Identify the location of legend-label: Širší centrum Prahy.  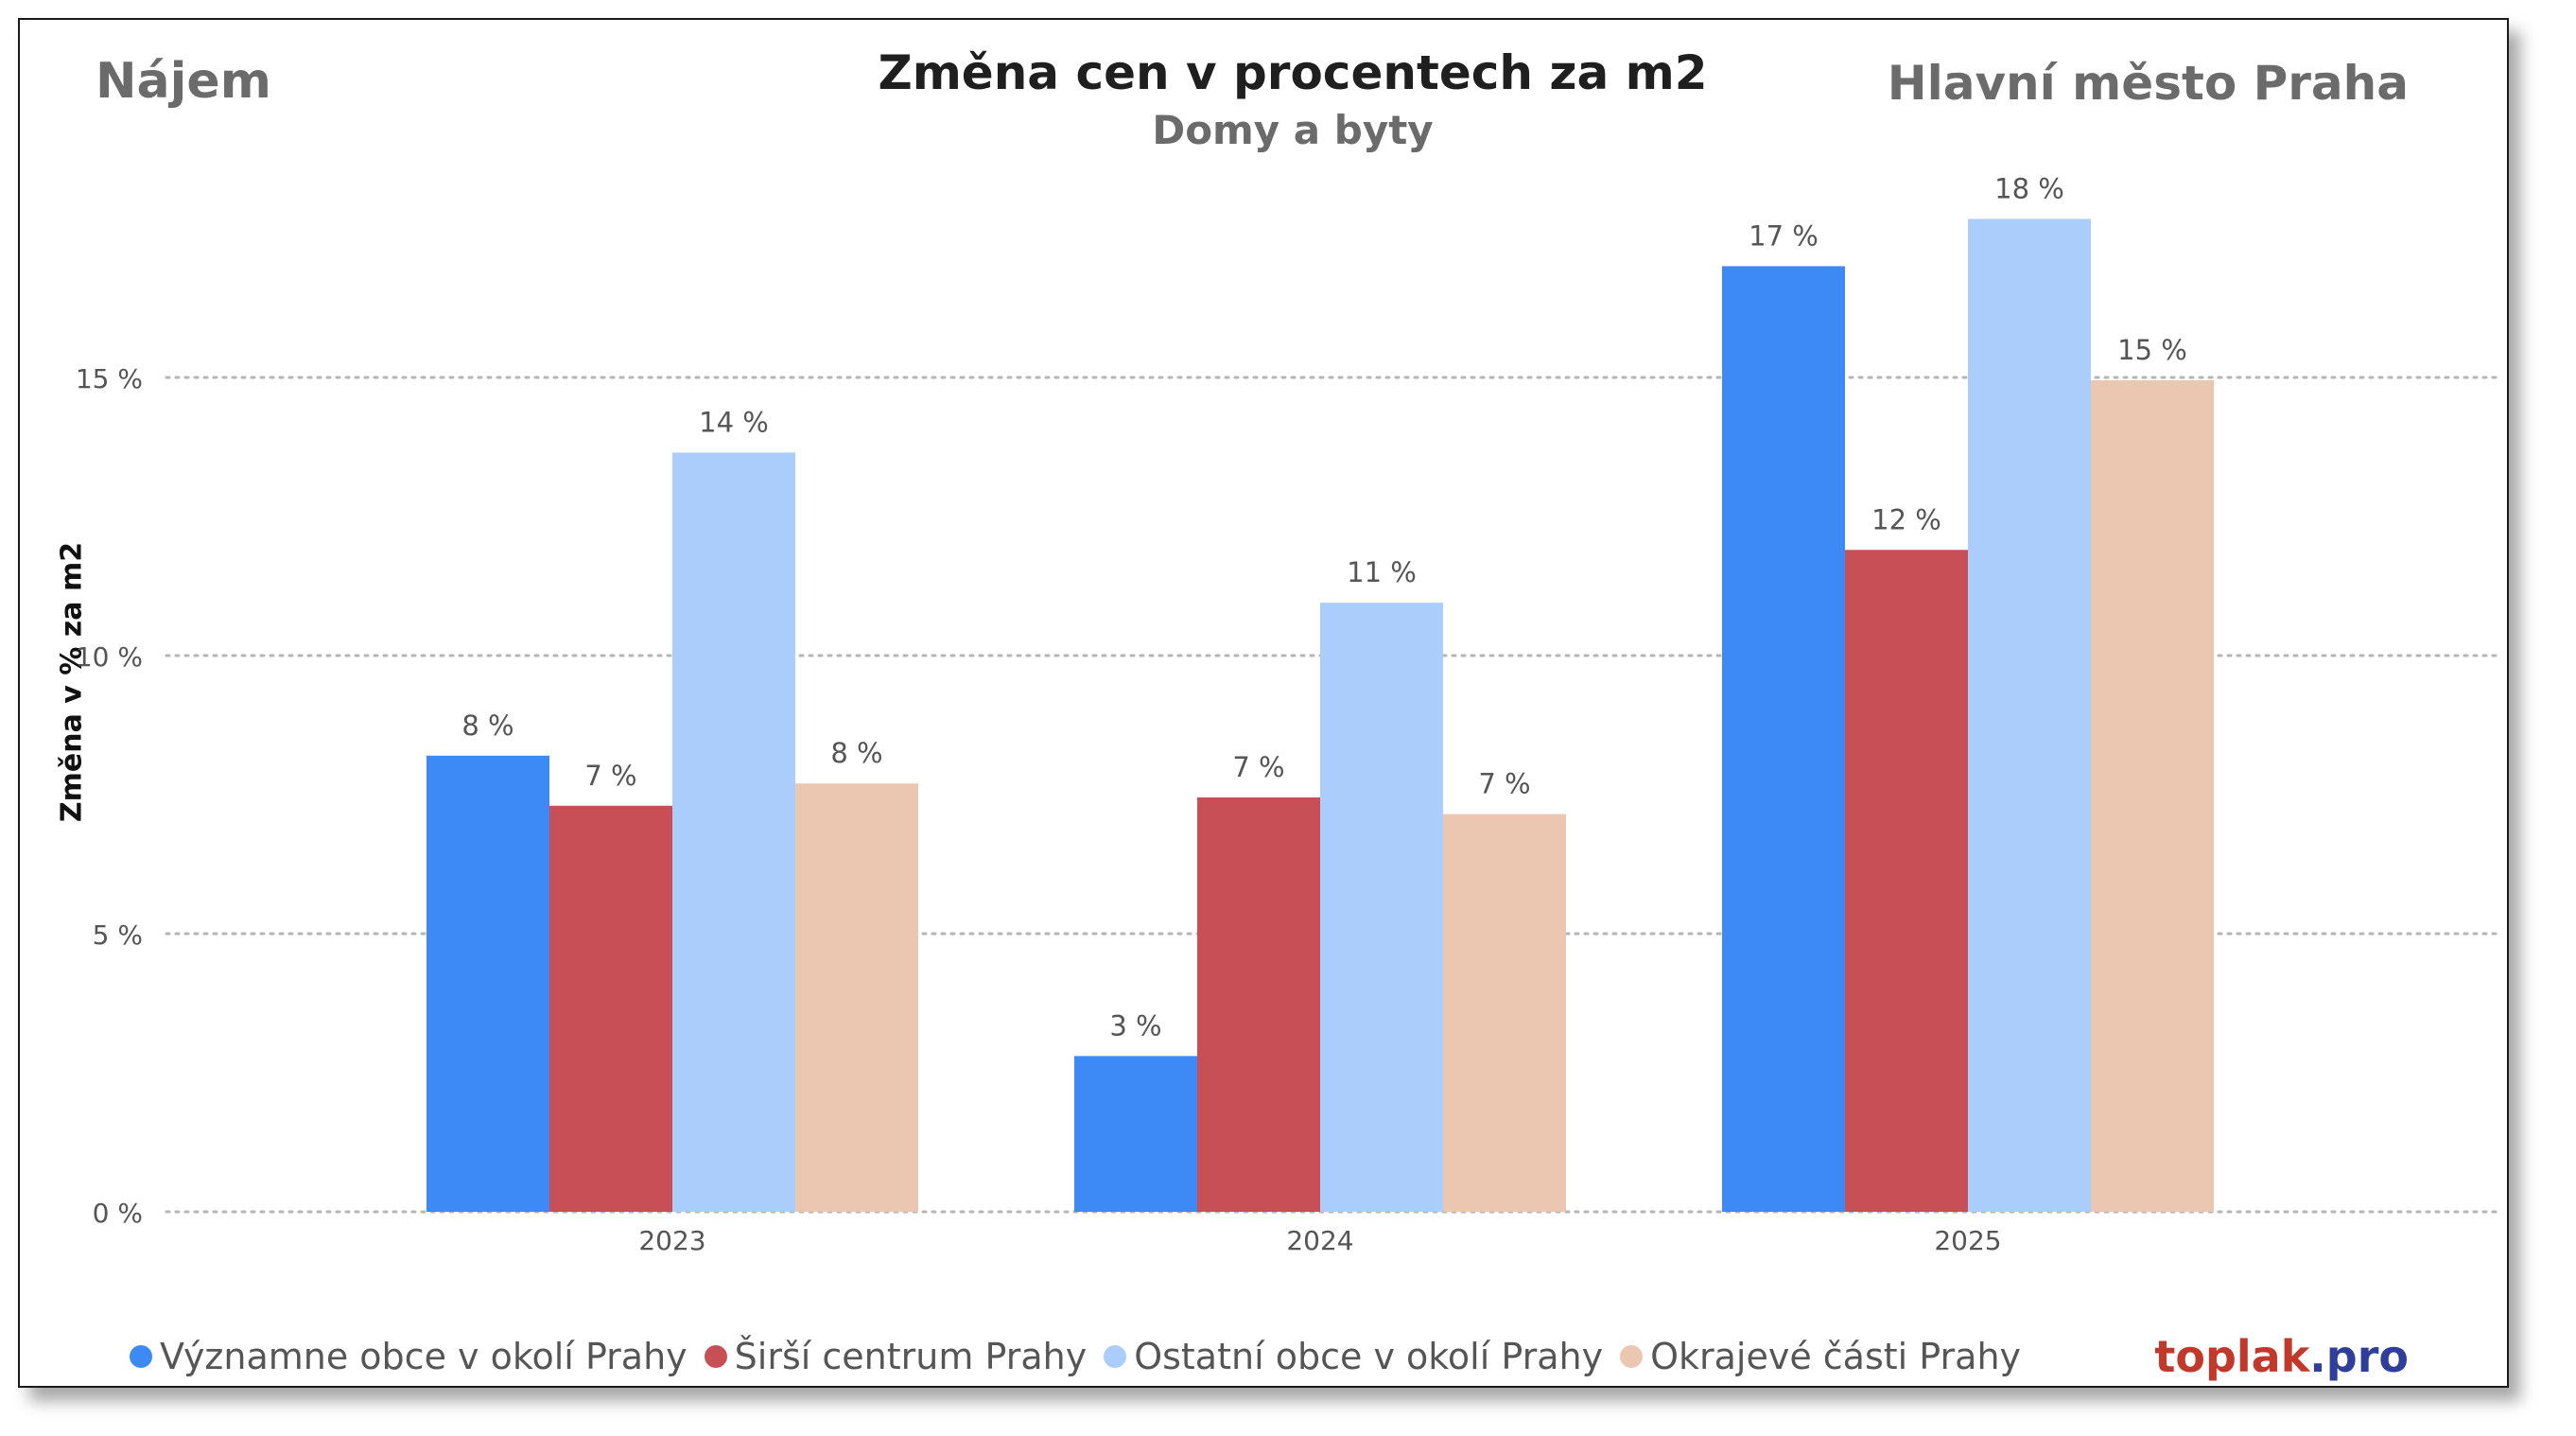
(911, 1356).